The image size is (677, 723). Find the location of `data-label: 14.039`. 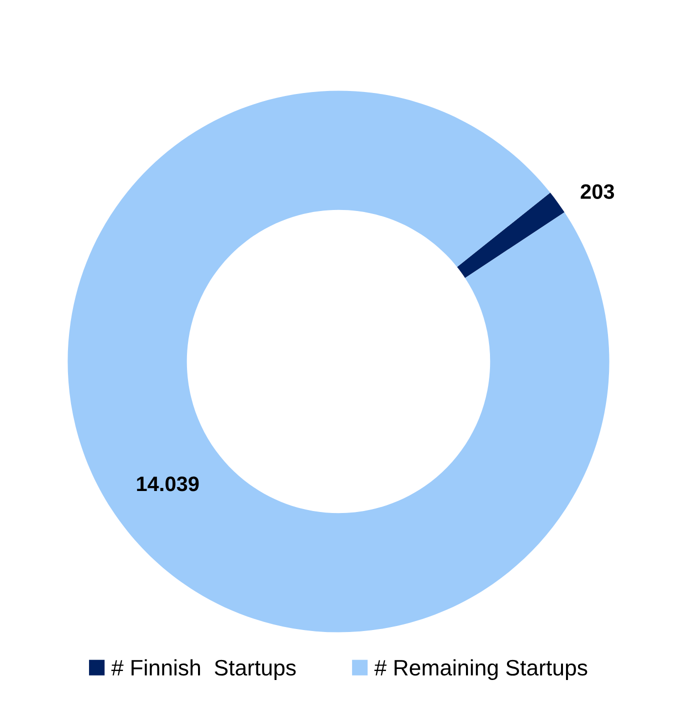

data-label: 14.039 is located at coordinates (168, 484).